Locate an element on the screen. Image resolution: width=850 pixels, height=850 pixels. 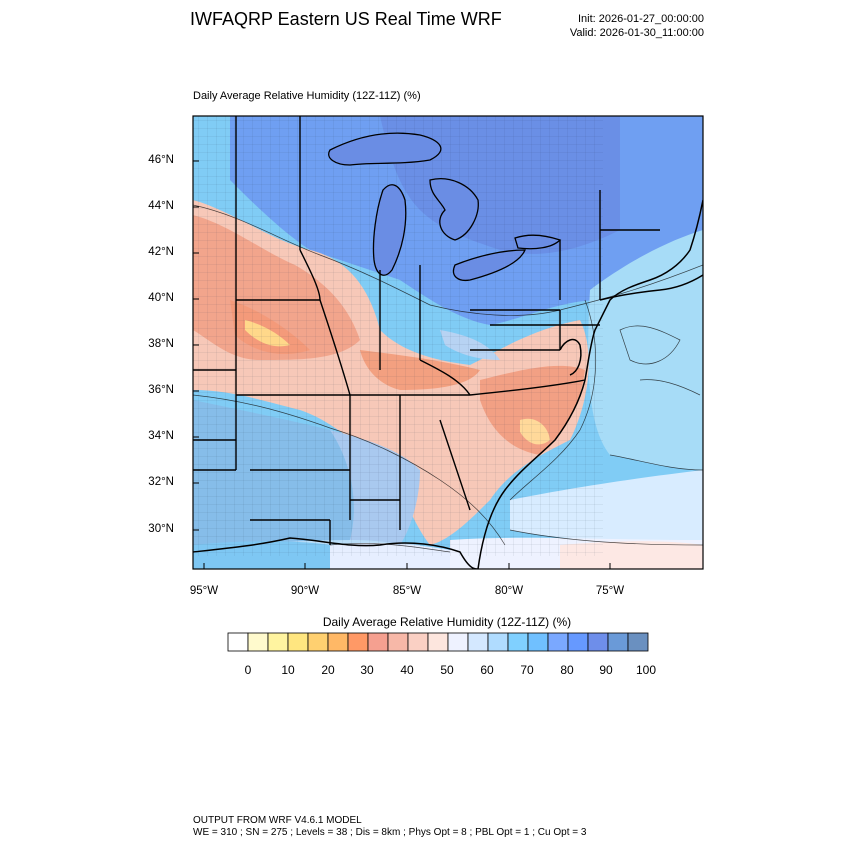
colorbar-tick: 40 is located at coordinates (407, 670).